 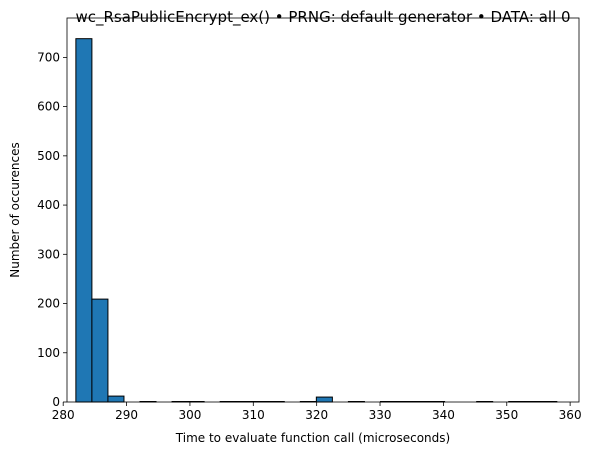 What do you see at coordinates (48, 304) in the screenshot?
I see `y-tick-label: 200` at bounding box center [48, 304].